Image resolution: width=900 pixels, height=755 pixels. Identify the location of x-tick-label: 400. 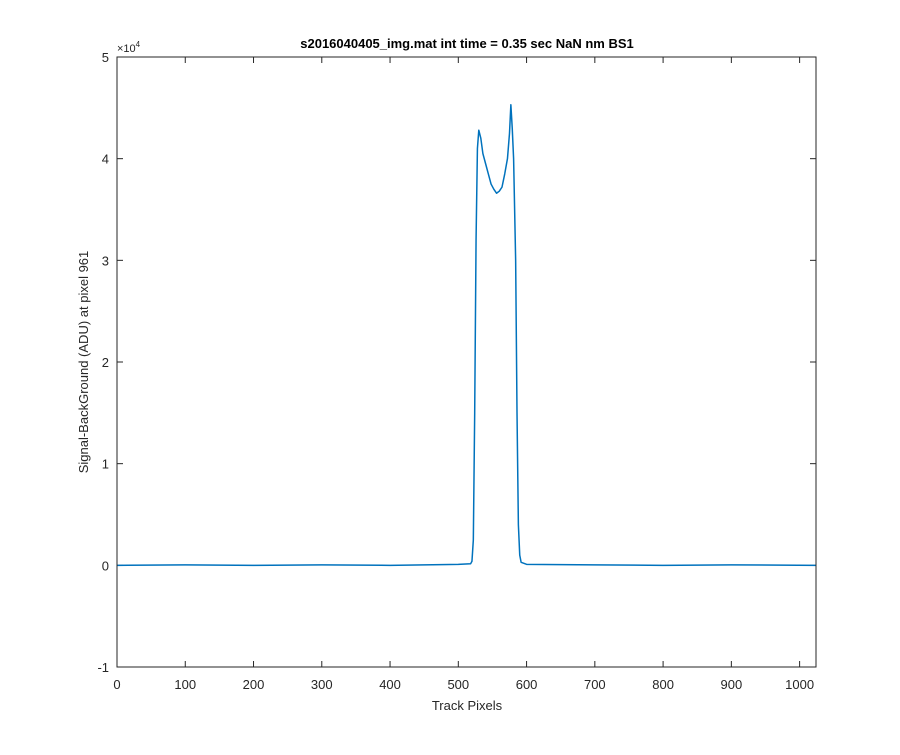
(390, 684).